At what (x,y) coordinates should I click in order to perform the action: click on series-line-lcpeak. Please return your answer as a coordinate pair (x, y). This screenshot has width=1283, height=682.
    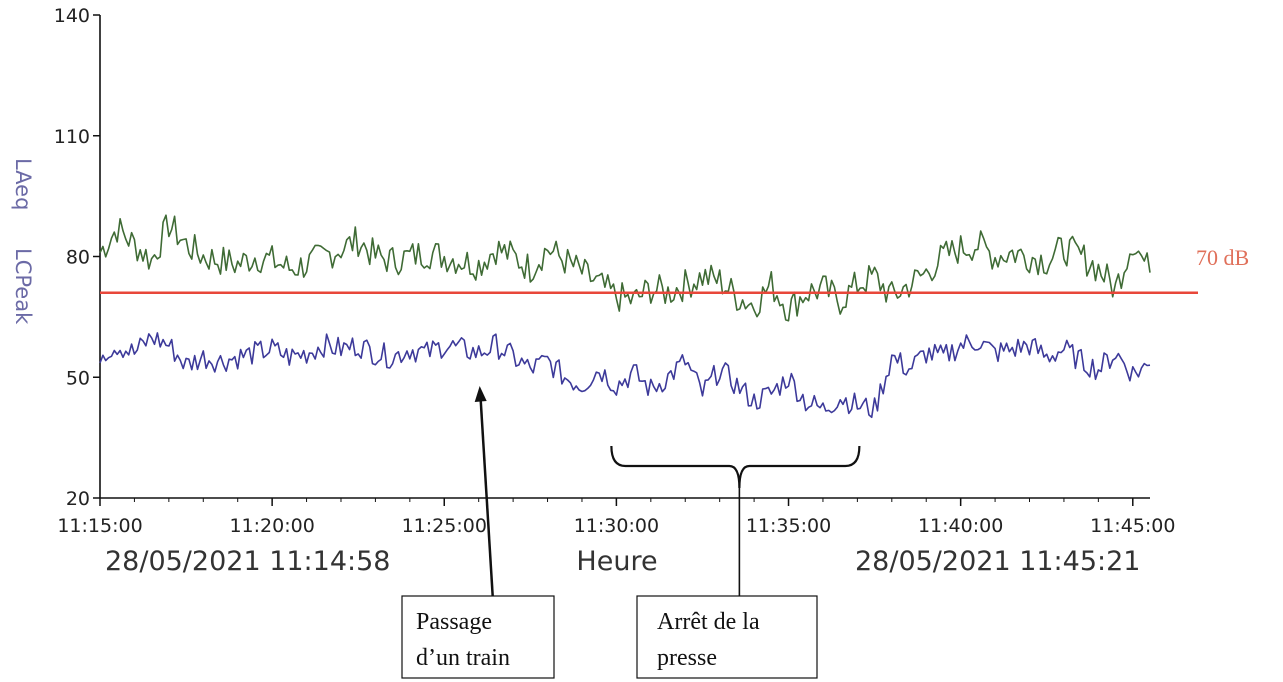
    Looking at the image, I should click on (625, 268).